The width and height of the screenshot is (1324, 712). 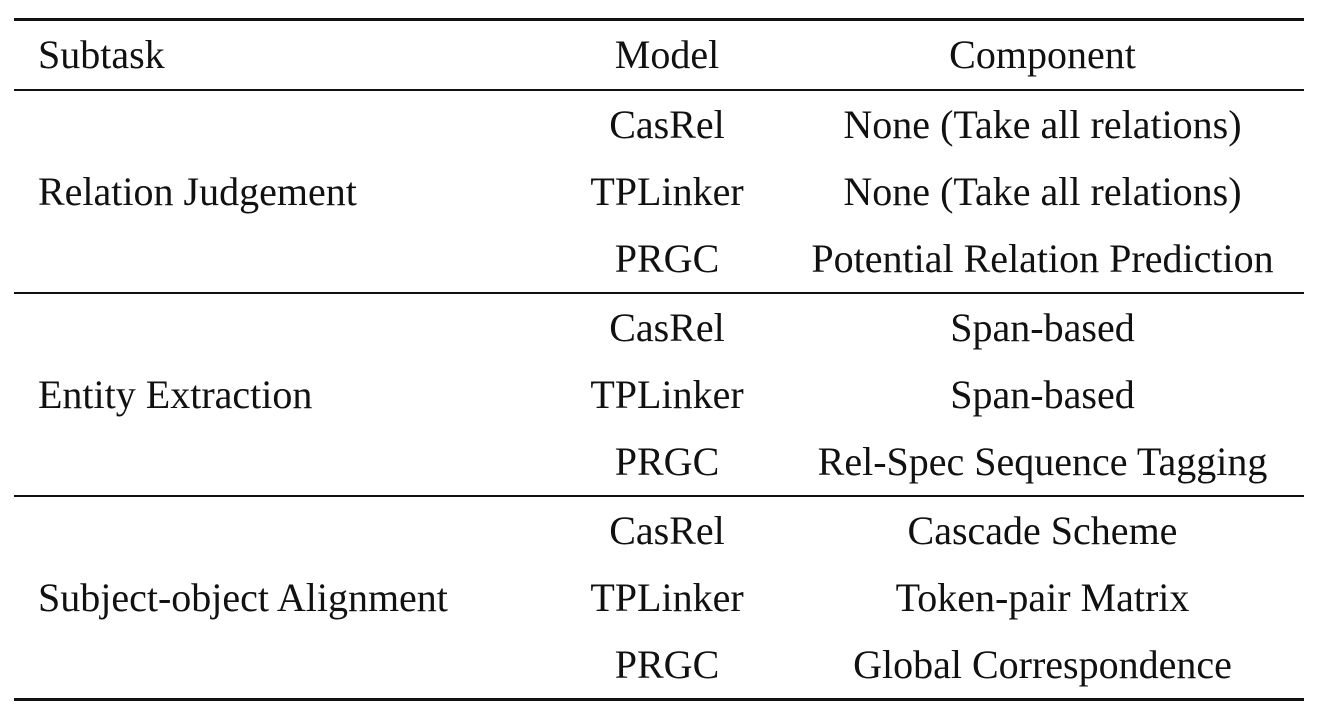 I want to click on table-row: TPLinker Token-pair Matrix, so click(x=659, y=597).